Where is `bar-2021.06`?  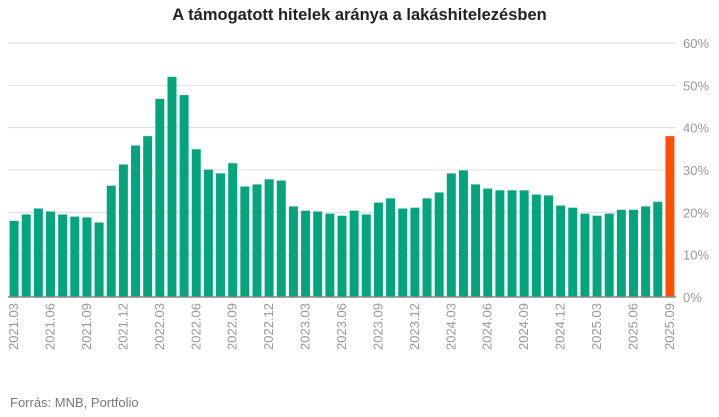 bar-2021.06 is located at coordinates (51, 254).